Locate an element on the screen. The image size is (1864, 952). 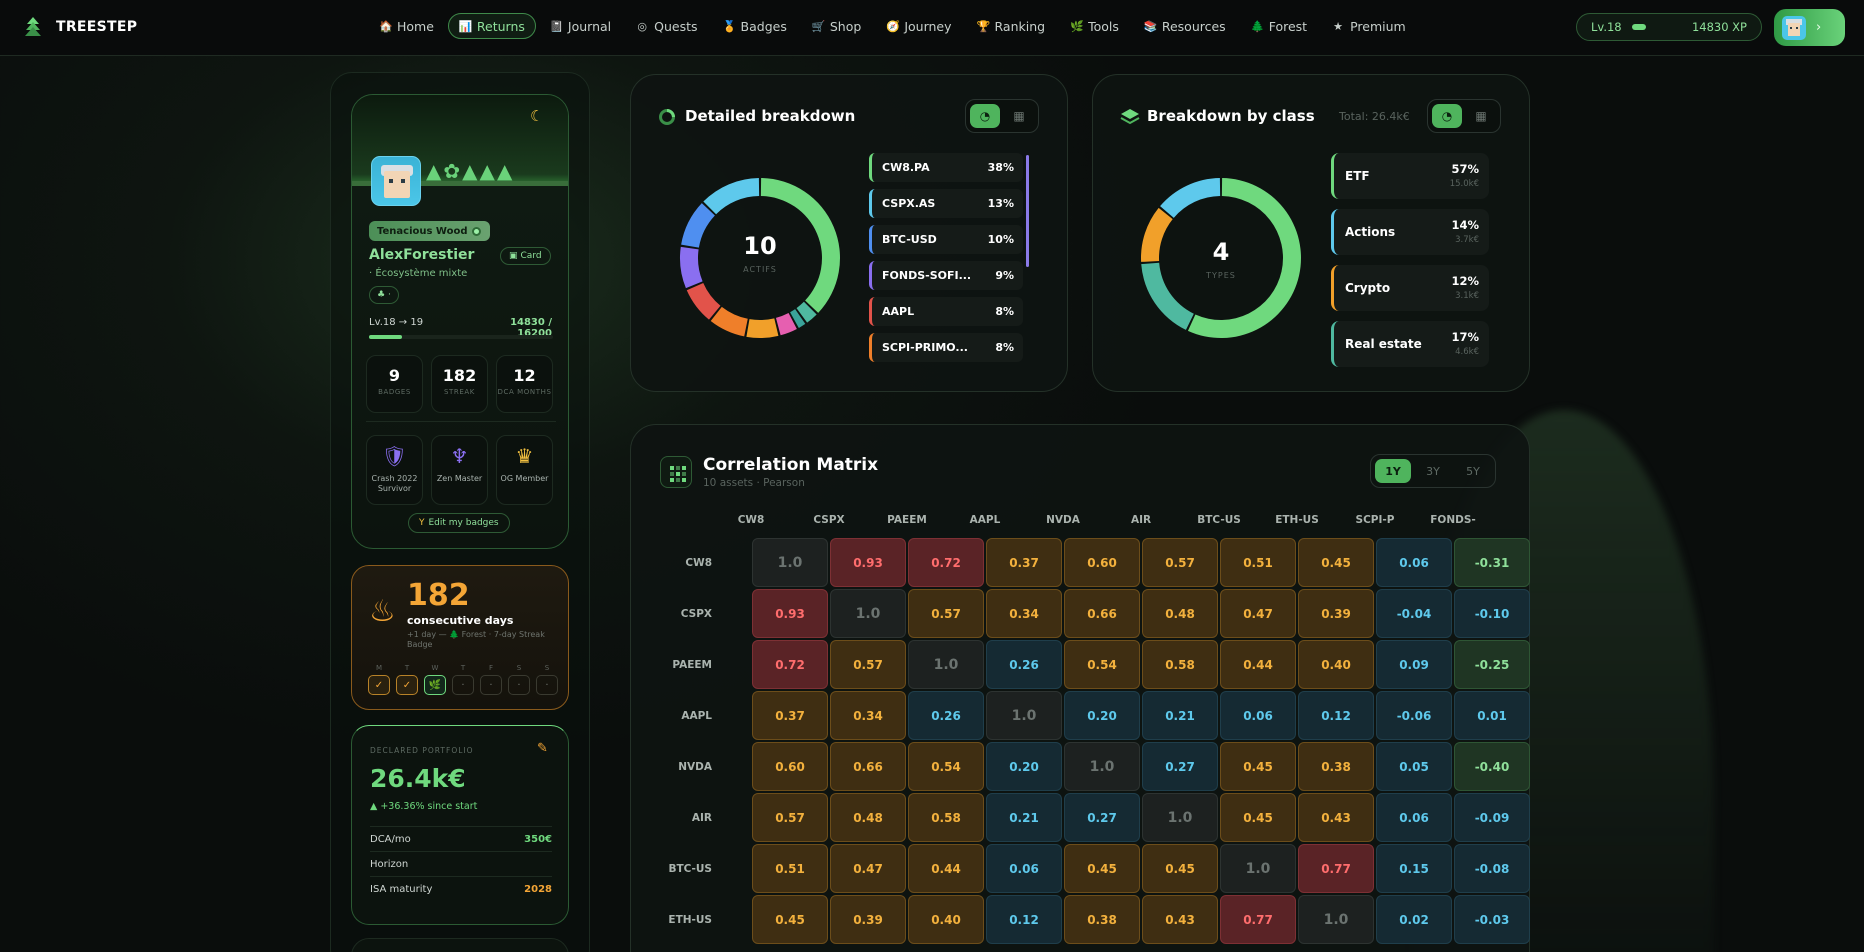
asset-legend-item: CW8.PA 38% is located at coordinates (946, 167).